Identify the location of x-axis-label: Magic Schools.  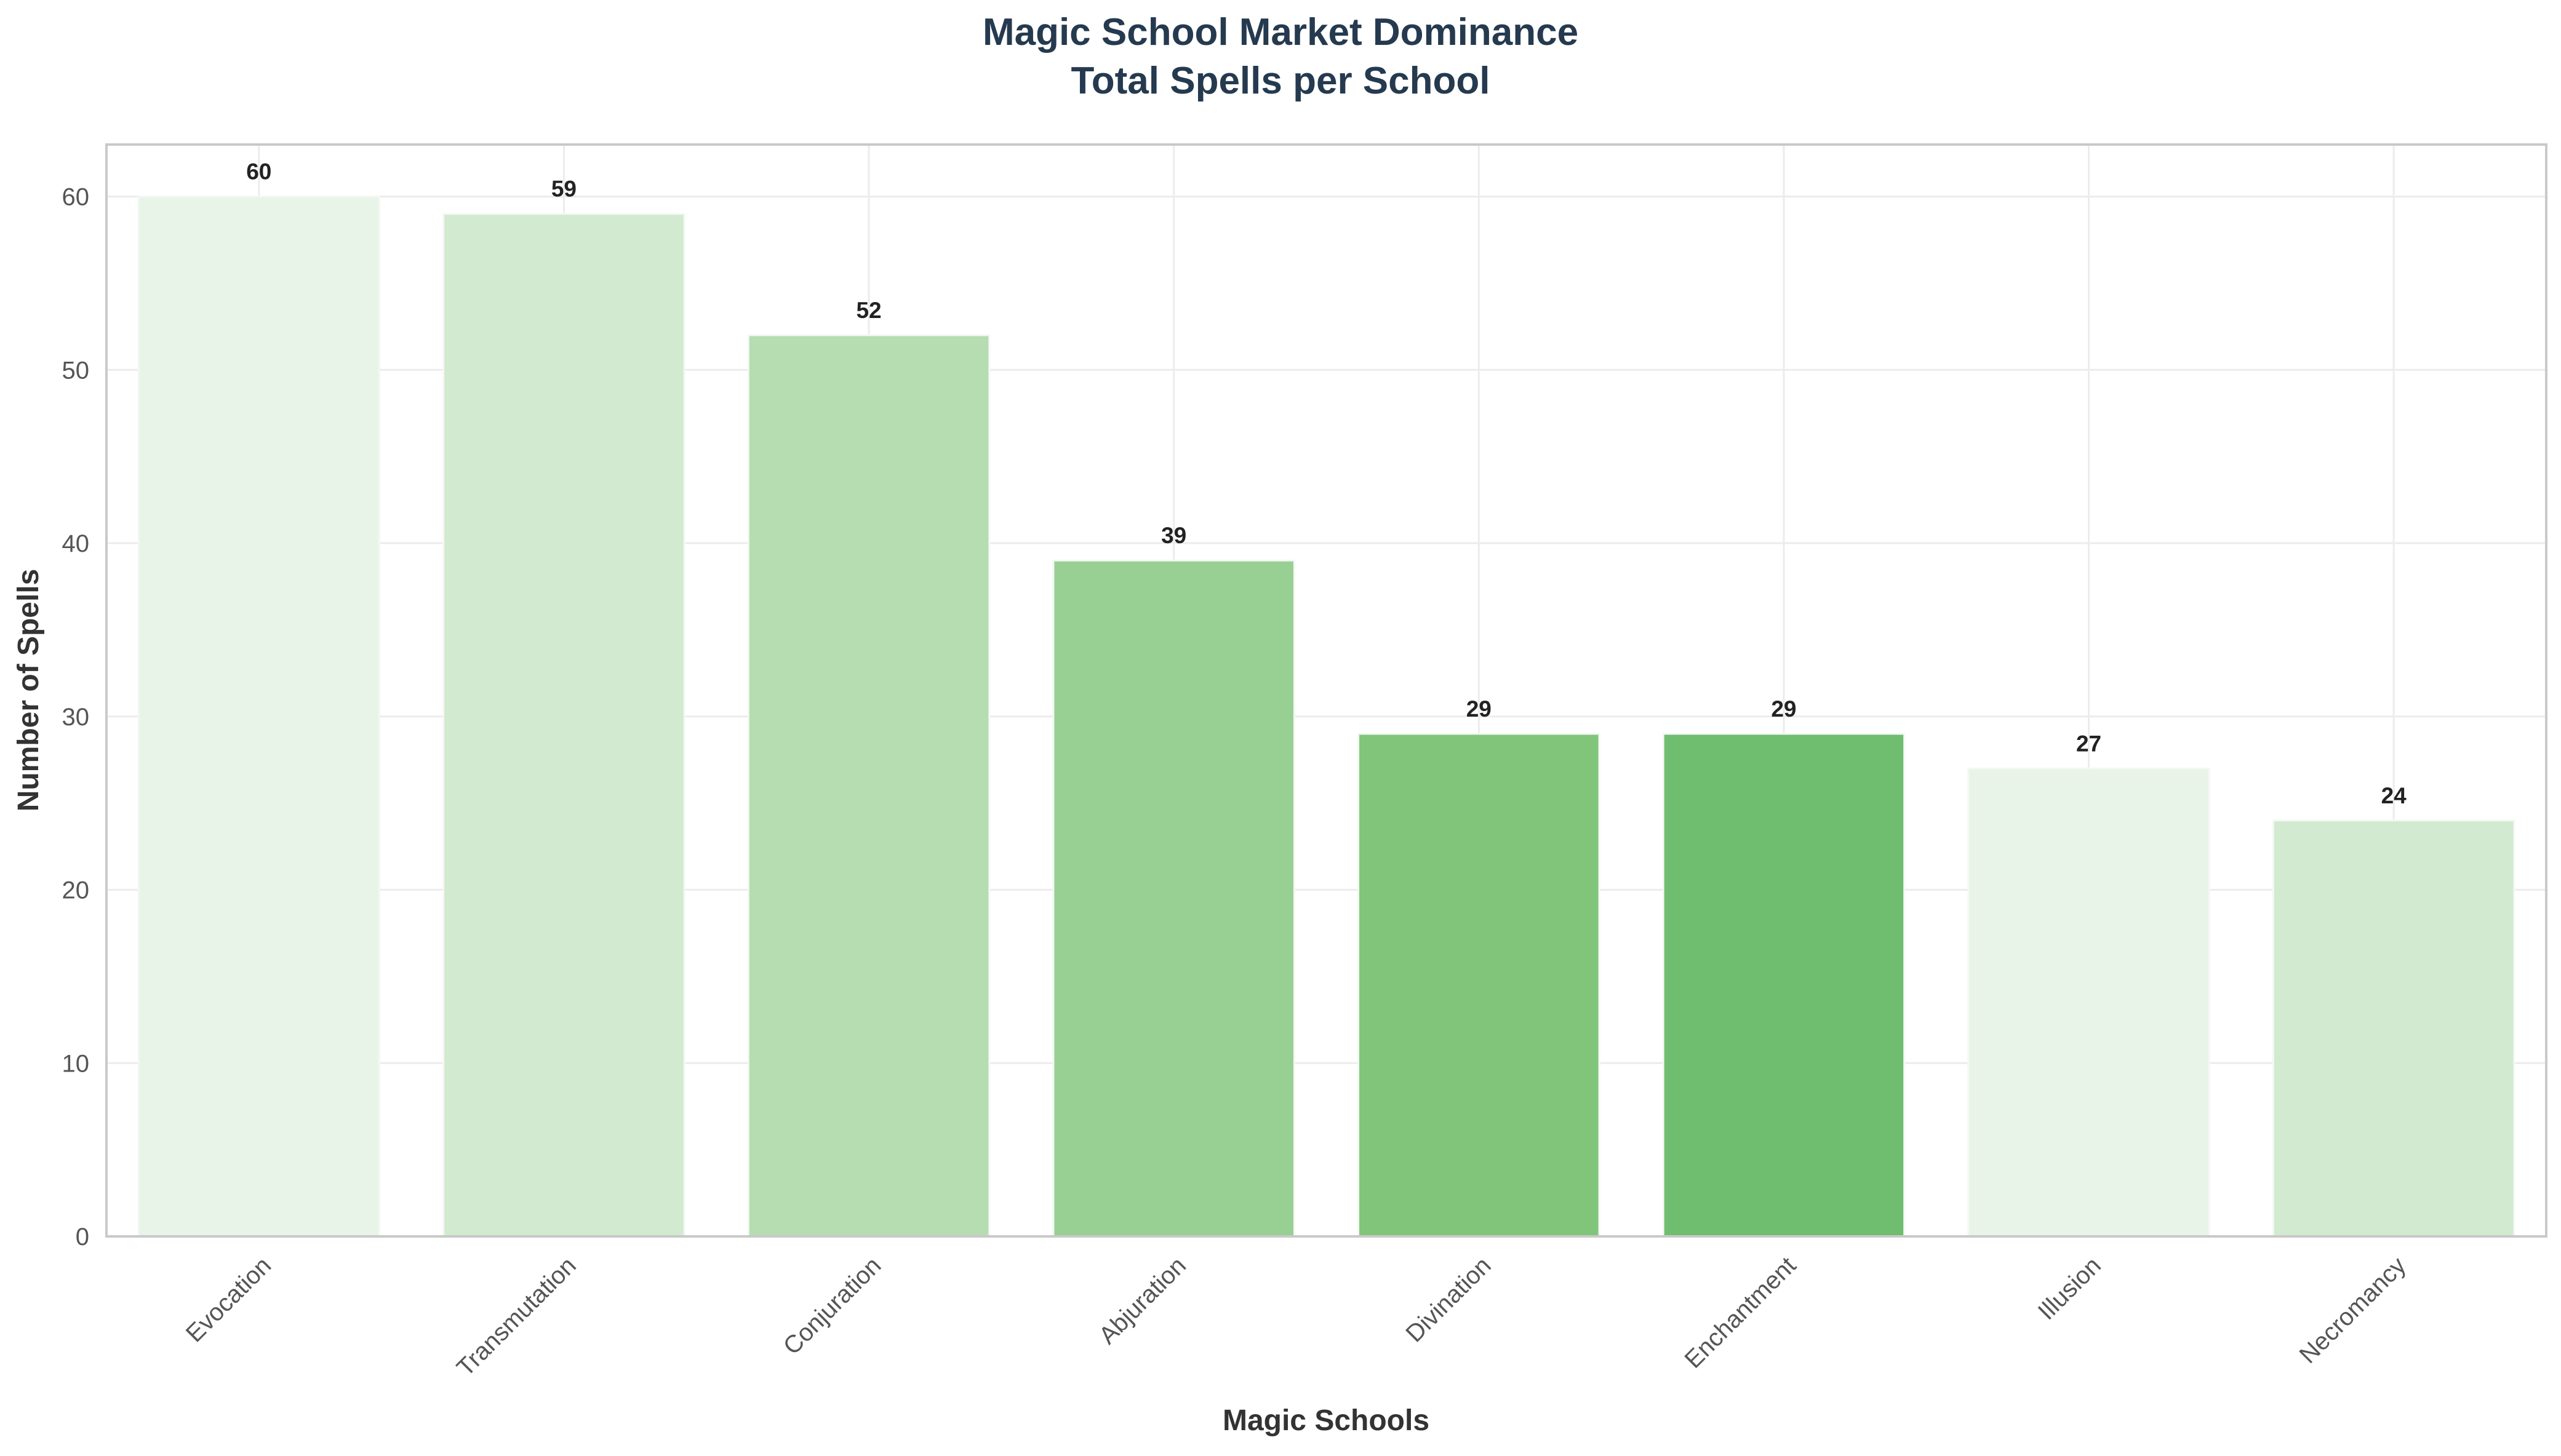
(1326, 1420).